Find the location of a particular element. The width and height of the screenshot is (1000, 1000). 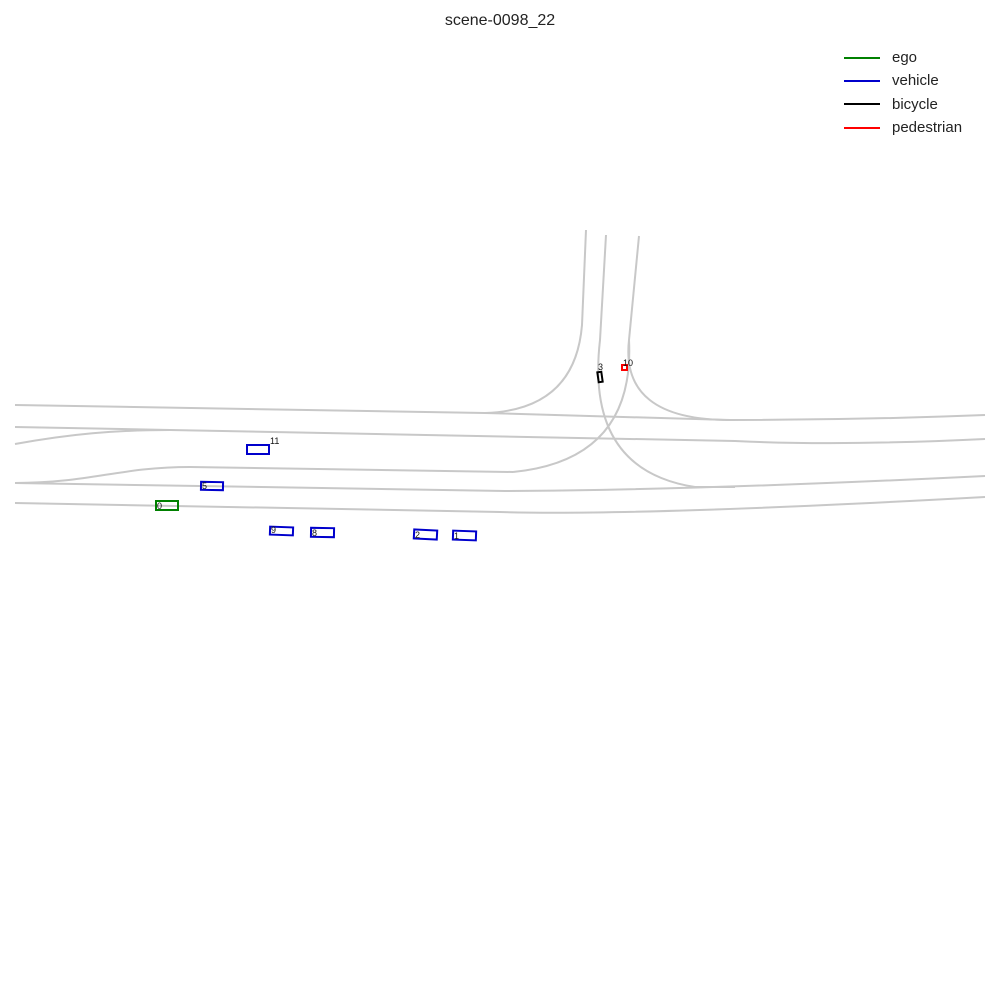

legend-item-vehicle: vehicle is located at coordinates (903, 80).